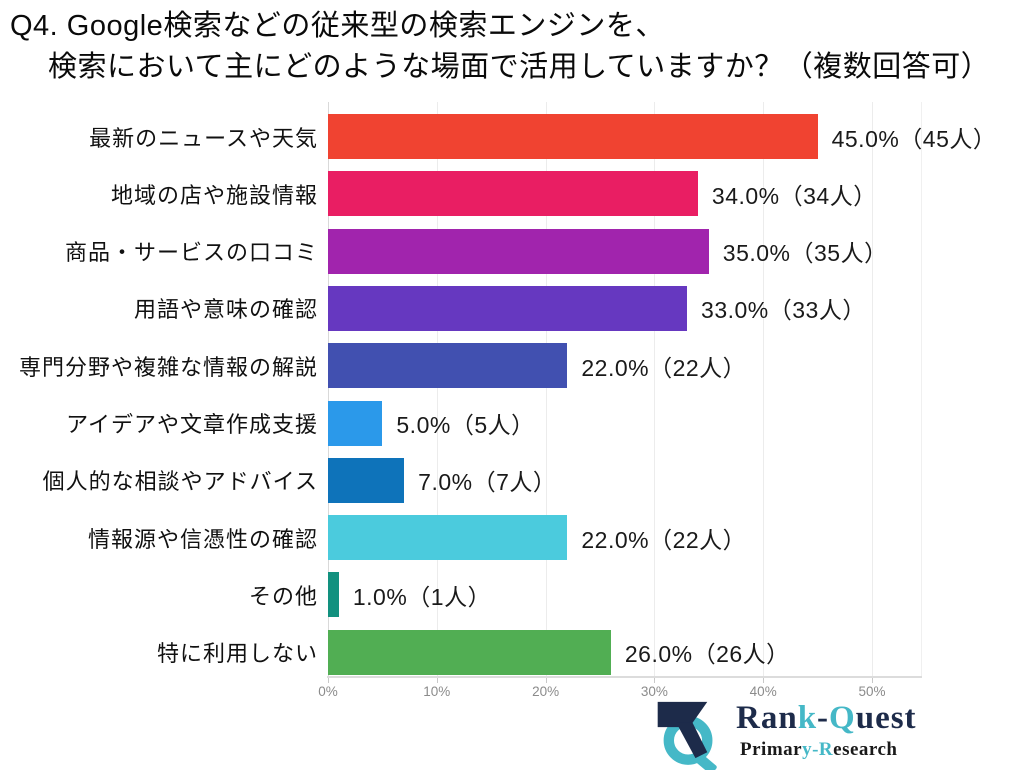 The height and width of the screenshot is (778, 1024). Describe the element at coordinates (886, 718) in the screenshot. I see `logo-name-segment: uest` at that location.